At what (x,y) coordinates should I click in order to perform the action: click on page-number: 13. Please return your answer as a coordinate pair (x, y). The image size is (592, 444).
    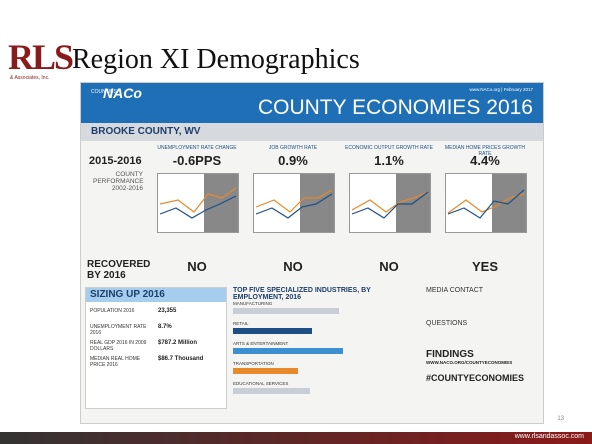
    Looking at the image, I should click on (560, 419).